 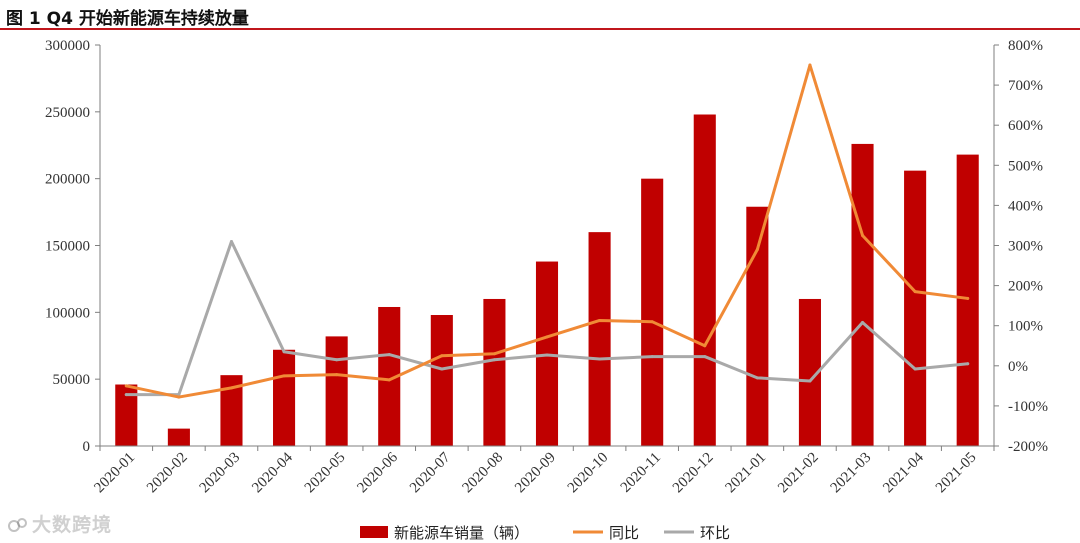 What do you see at coordinates (483, 473) in the screenshot?
I see `x-tick-label: 2020-08` at bounding box center [483, 473].